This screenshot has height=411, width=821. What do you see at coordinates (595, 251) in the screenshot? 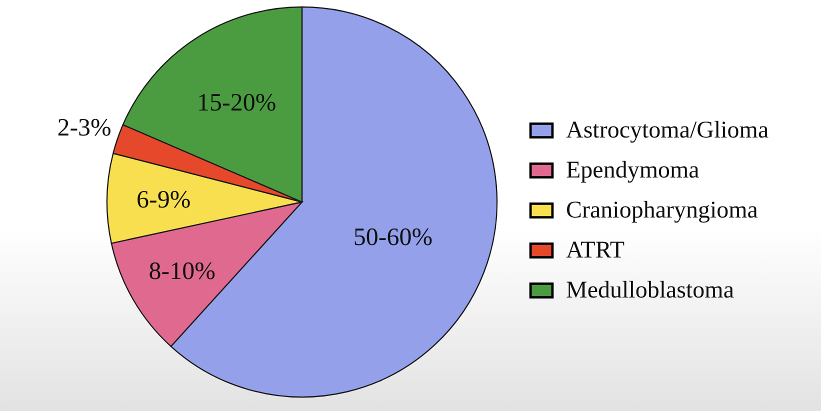
I see `legend-label: ATRT` at bounding box center [595, 251].